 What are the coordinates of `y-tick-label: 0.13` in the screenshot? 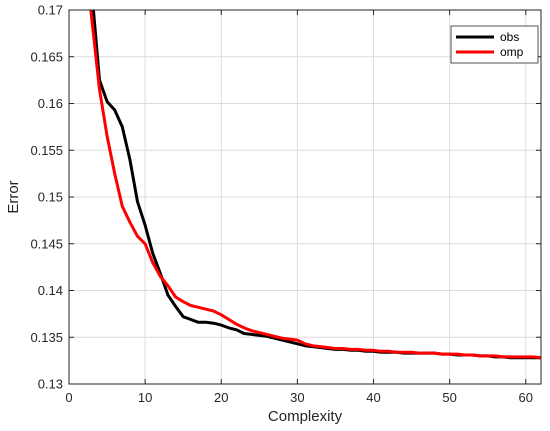 It's located at (50, 384).